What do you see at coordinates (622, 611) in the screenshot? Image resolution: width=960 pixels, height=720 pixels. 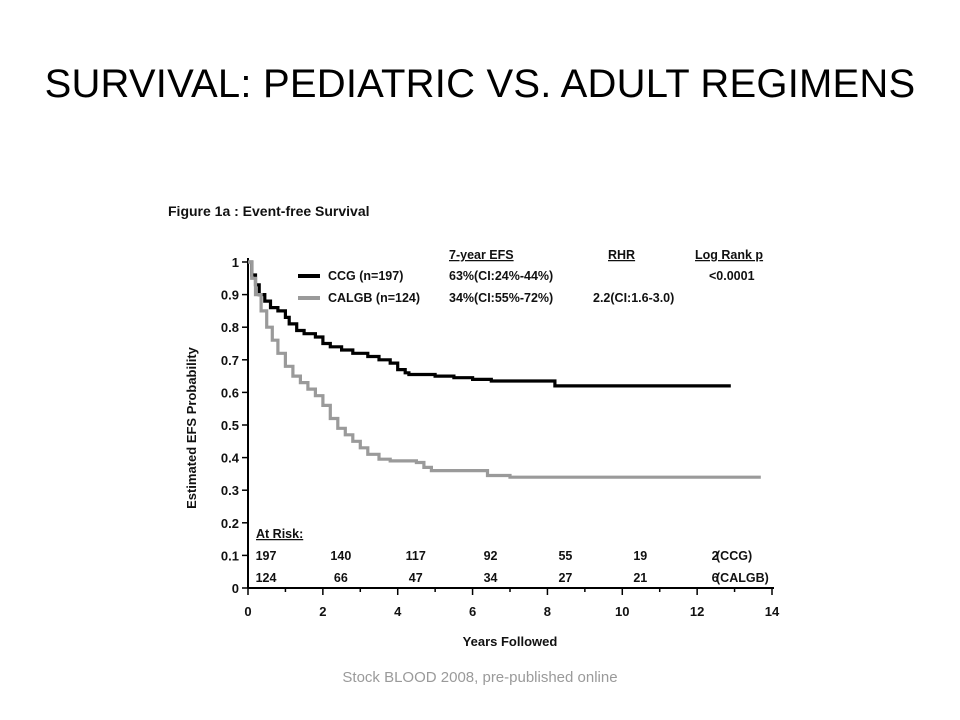 I see `x-tick-label: 10` at bounding box center [622, 611].